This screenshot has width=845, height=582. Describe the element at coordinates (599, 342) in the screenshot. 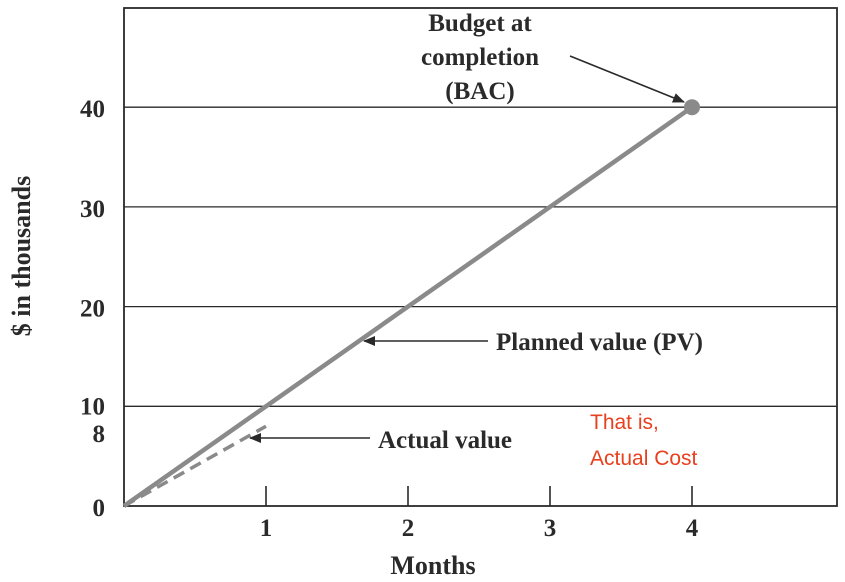

I see `pv-label: Planned value (PV)` at that location.